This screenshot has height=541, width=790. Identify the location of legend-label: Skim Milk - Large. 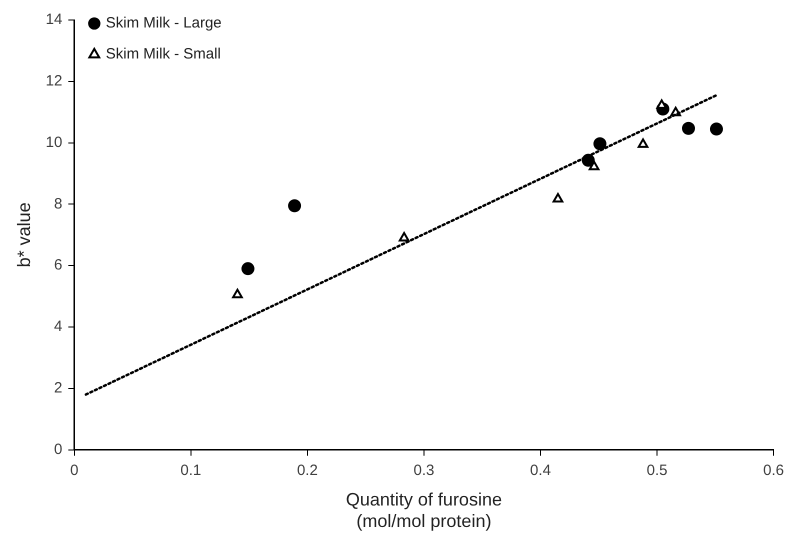
(164, 23).